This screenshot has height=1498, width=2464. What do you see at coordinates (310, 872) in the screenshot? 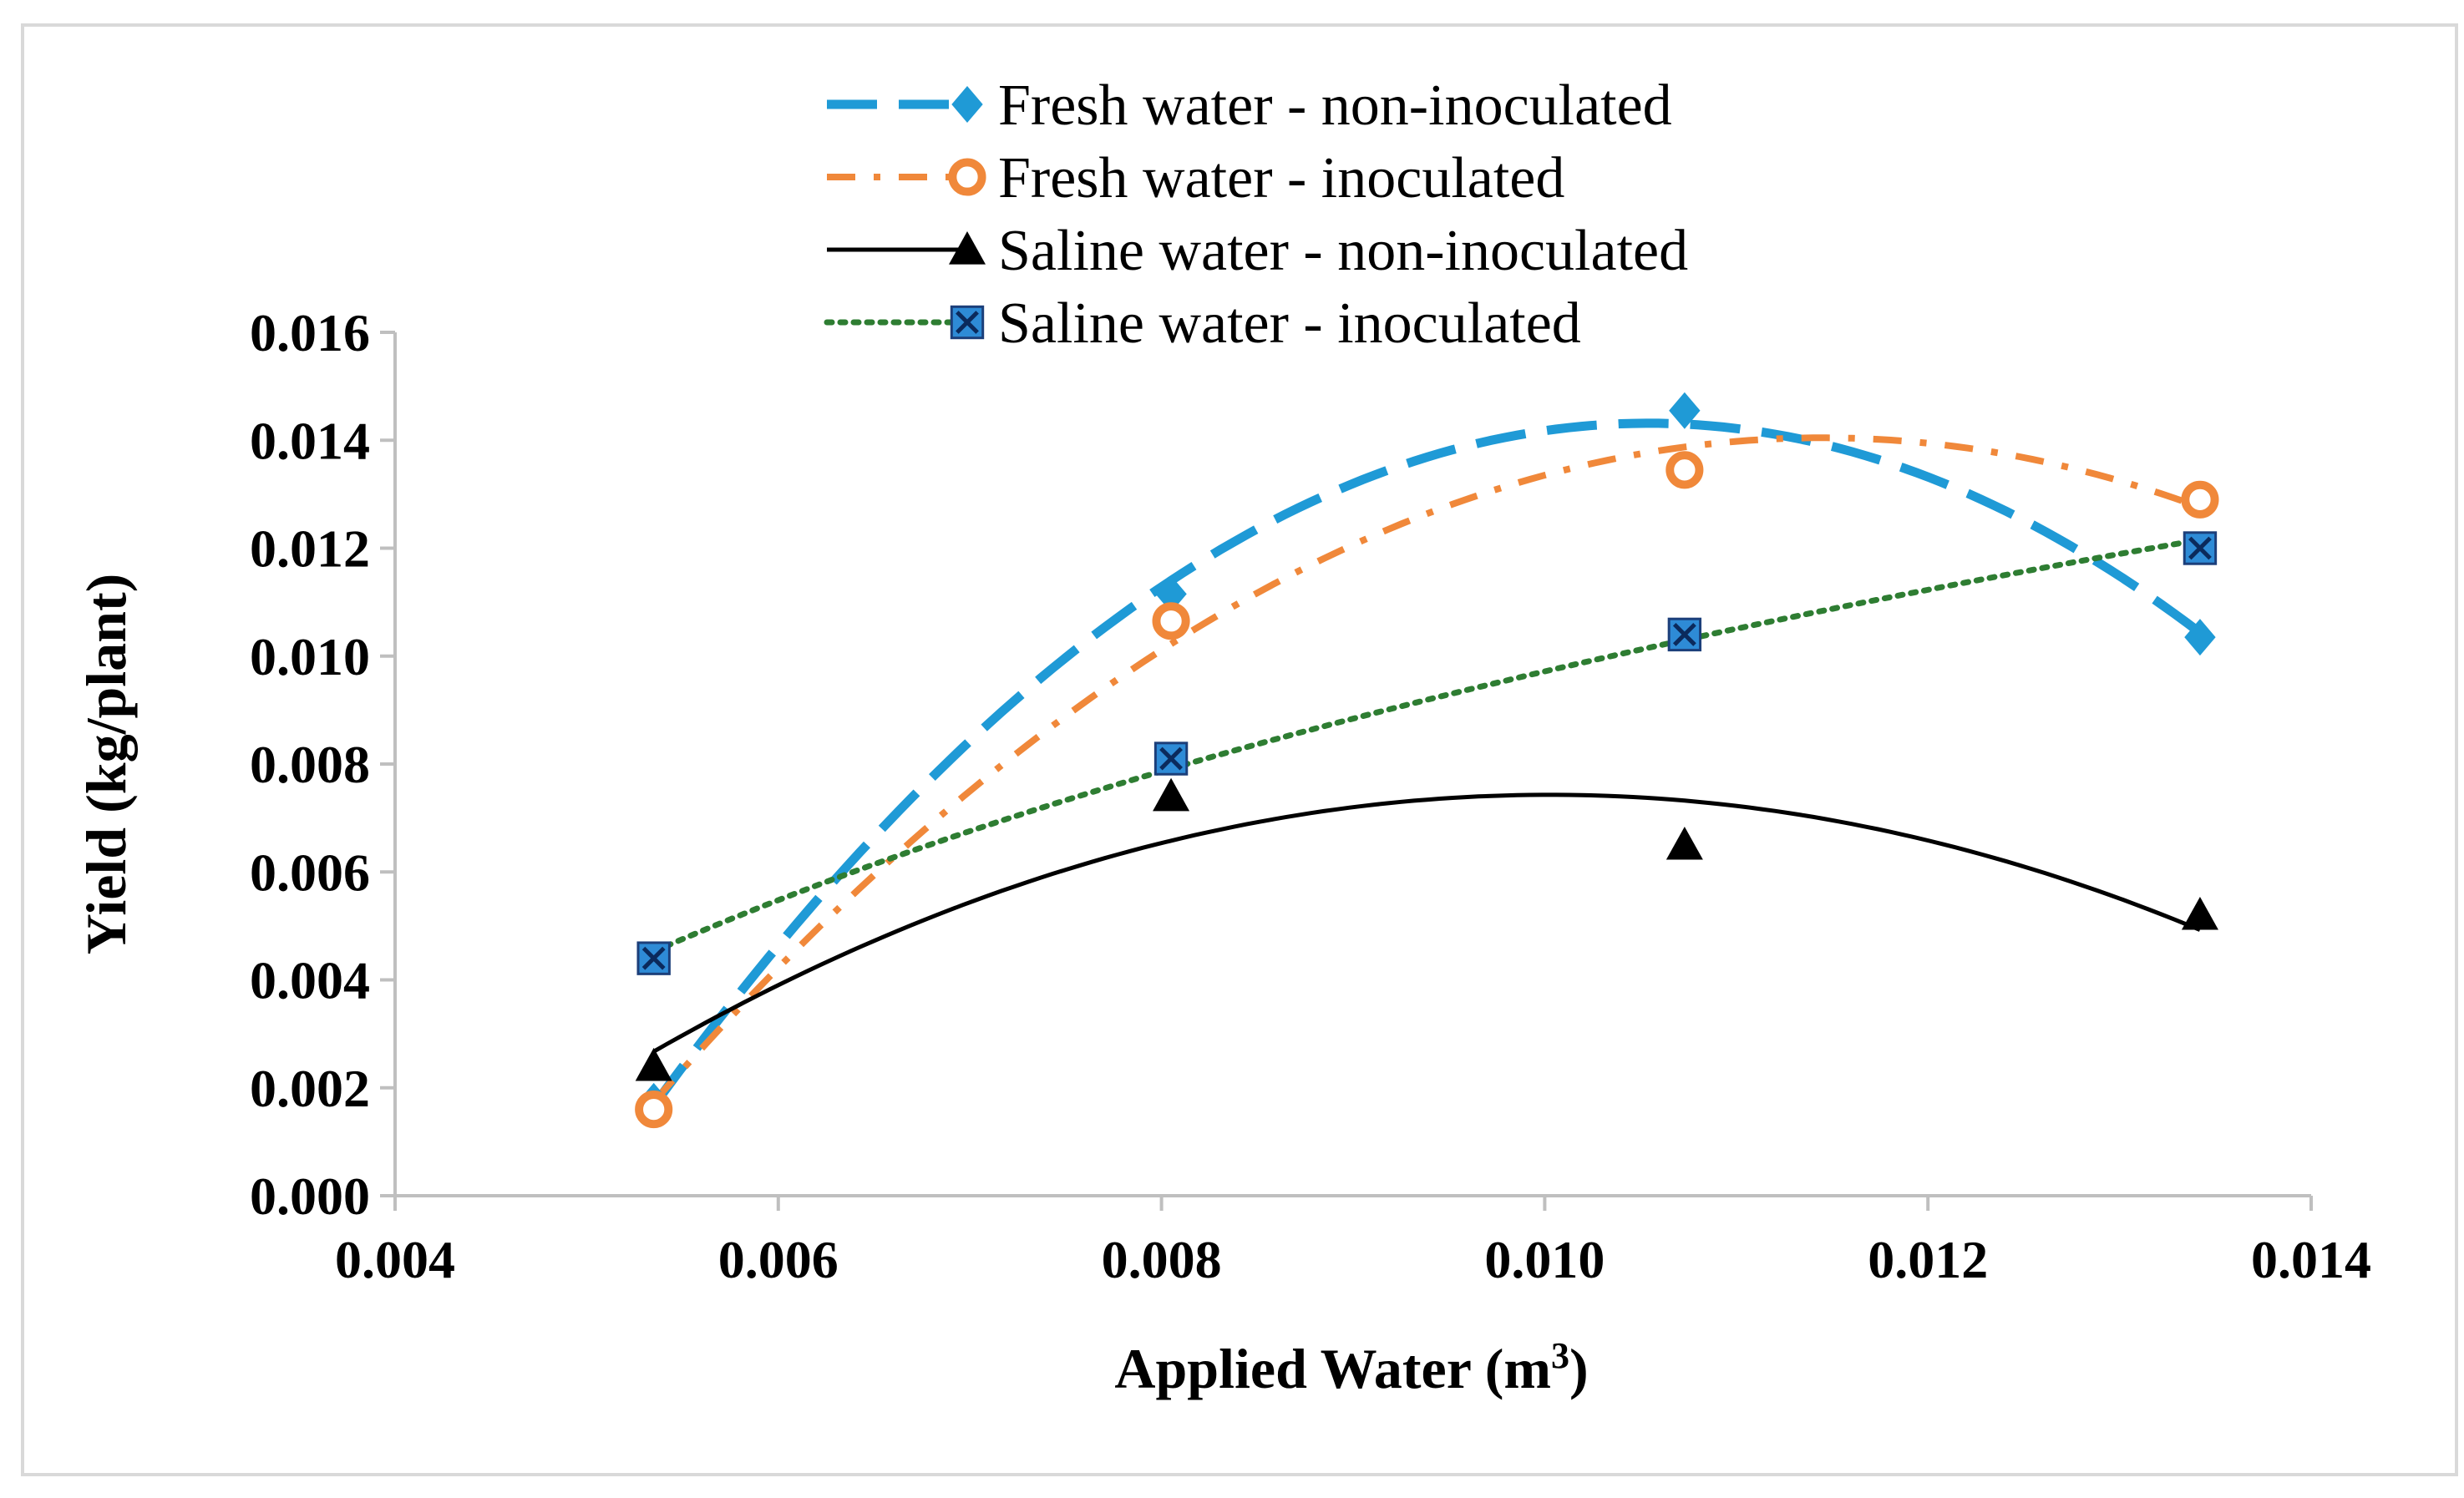
I see `y-tick-label: 0.006` at bounding box center [310, 872].